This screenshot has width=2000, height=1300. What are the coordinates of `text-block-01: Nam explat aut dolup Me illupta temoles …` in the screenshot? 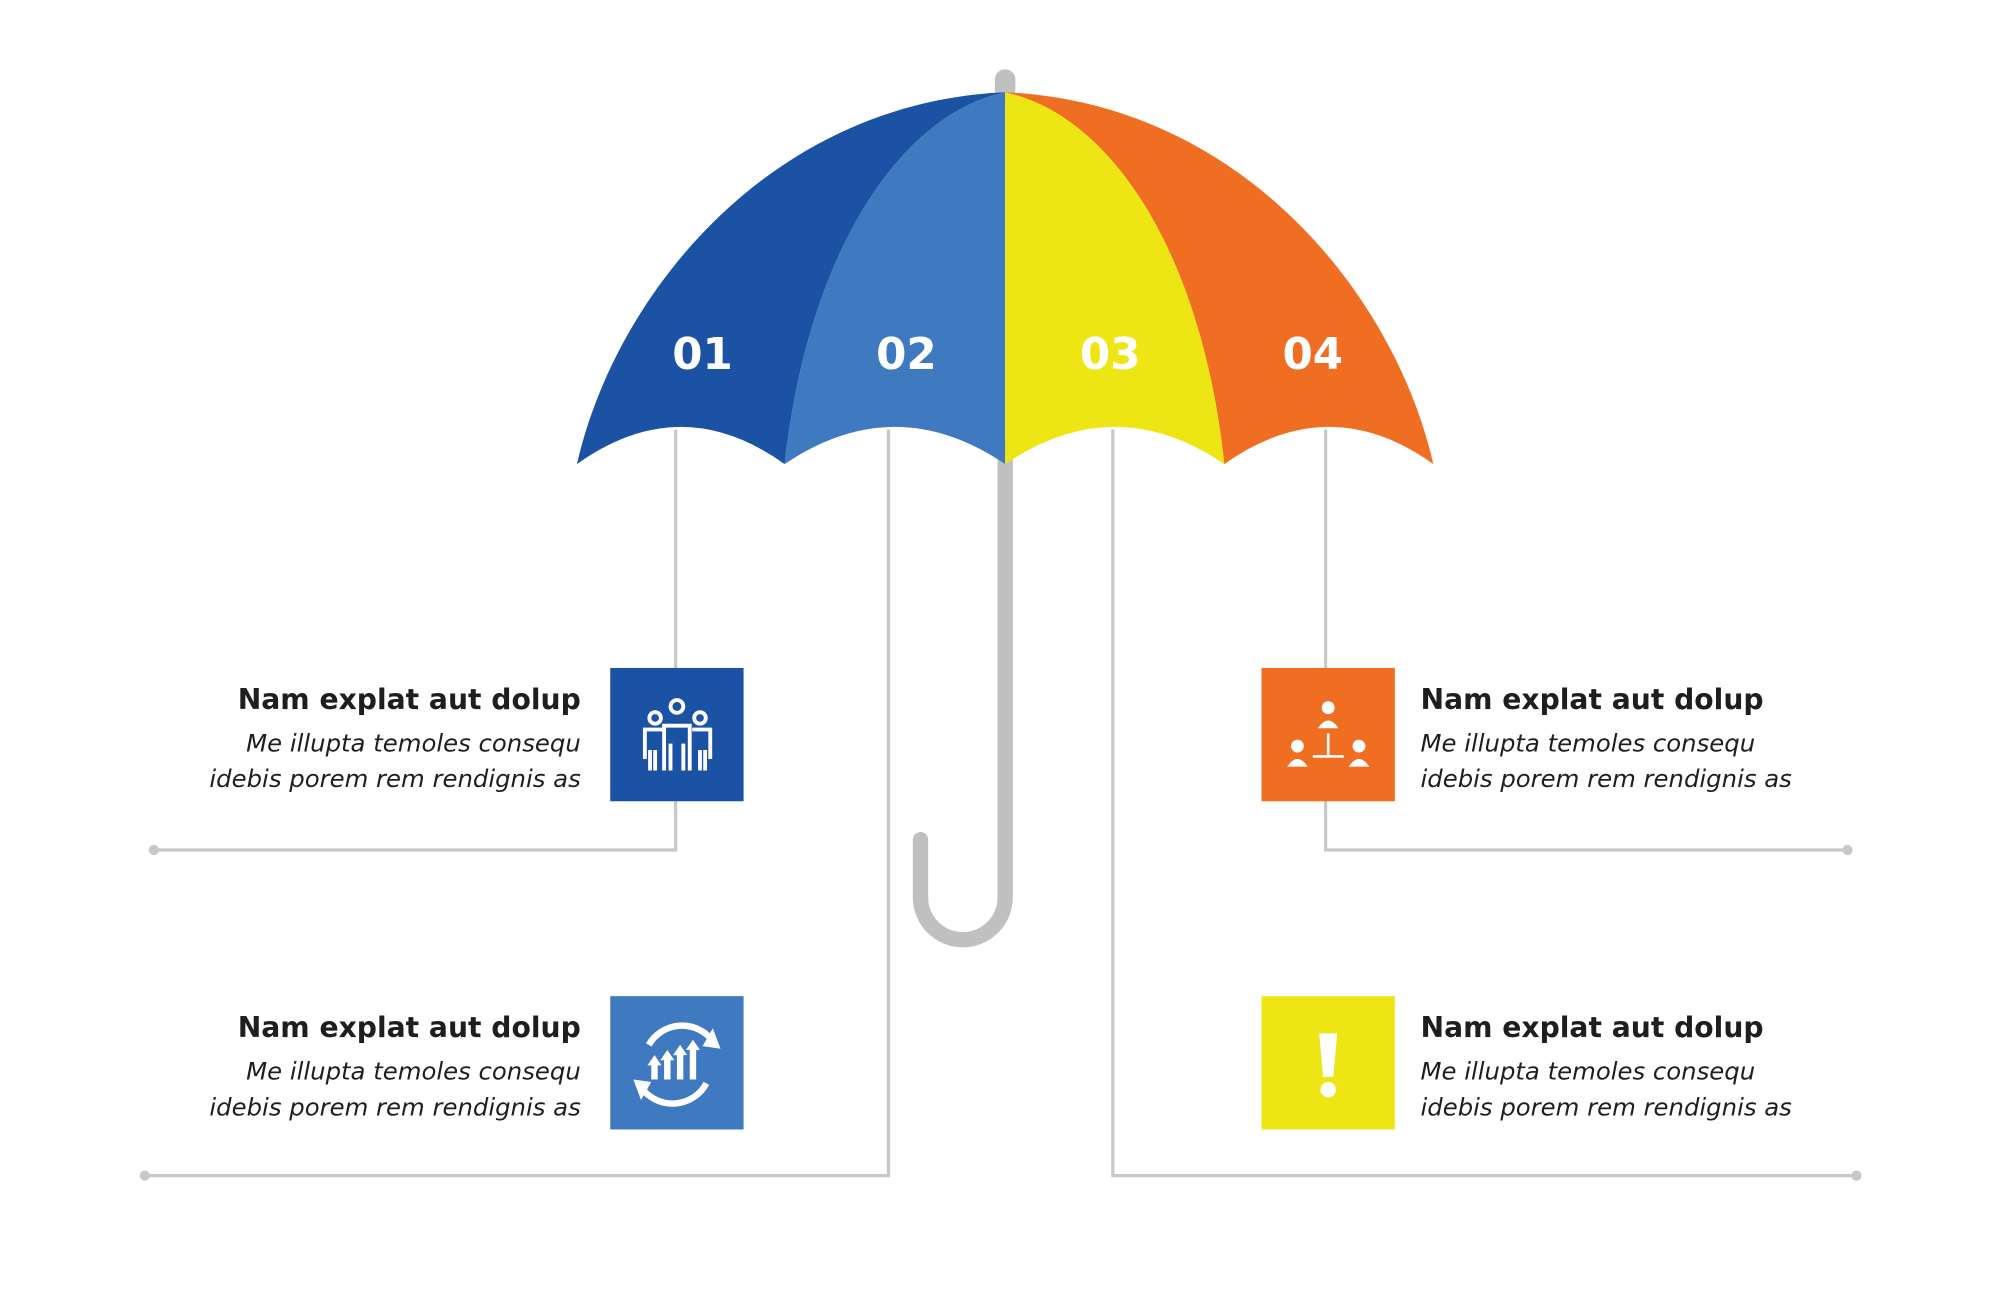 It's located at (395, 738).